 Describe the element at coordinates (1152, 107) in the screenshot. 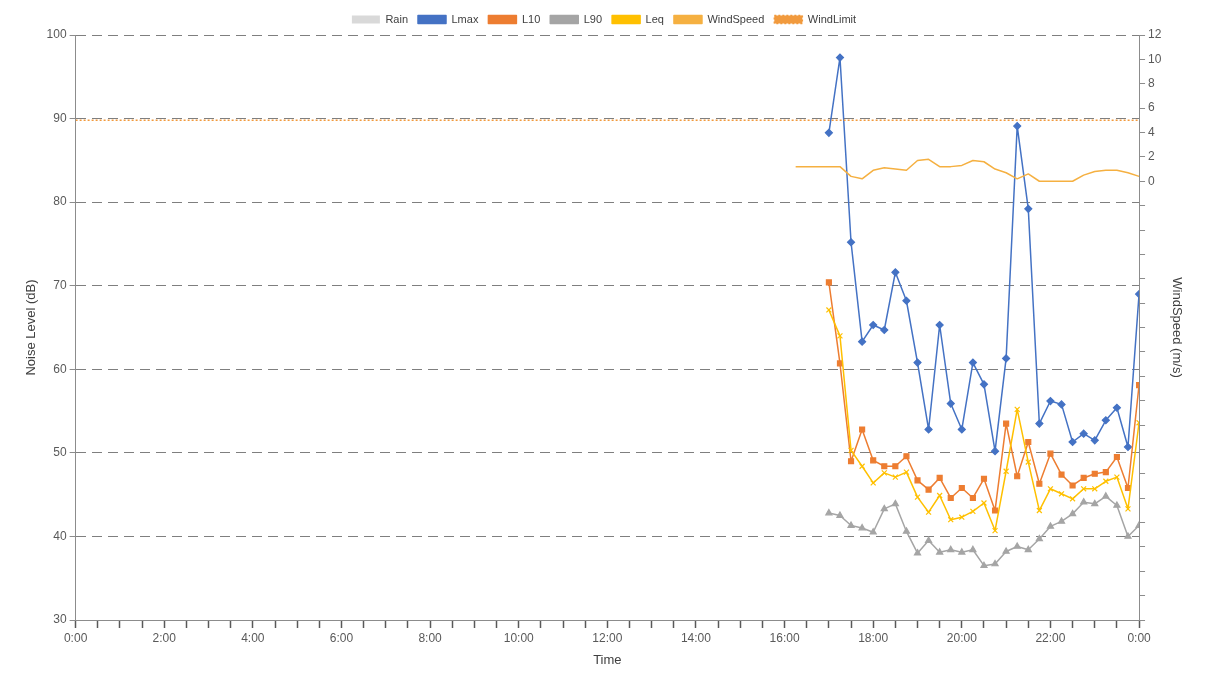

I see `y2-tick-label: 6` at that location.